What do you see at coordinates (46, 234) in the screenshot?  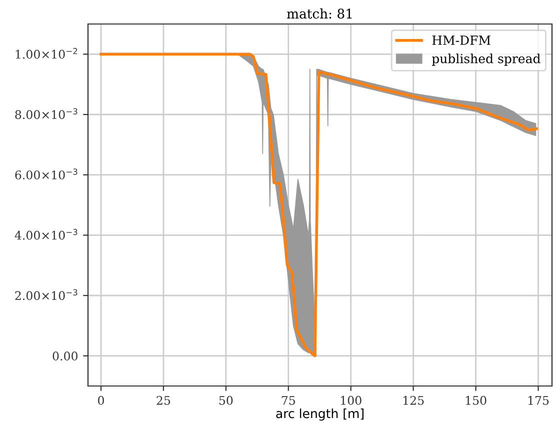 I see `y-tick-label: 4.00×10$^{−3}$` at bounding box center [46, 234].